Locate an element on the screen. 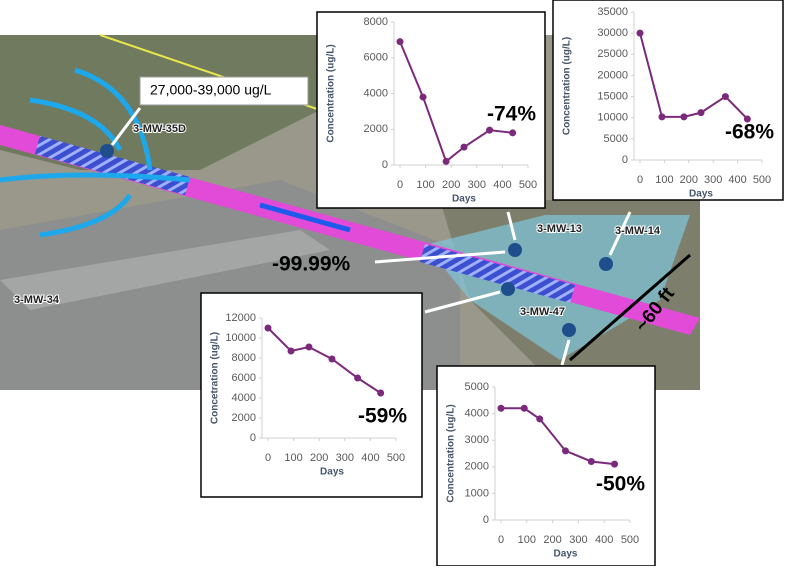 The width and height of the screenshot is (800, 571). well-label: 3-MW-13 is located at coordinates (559, 229).